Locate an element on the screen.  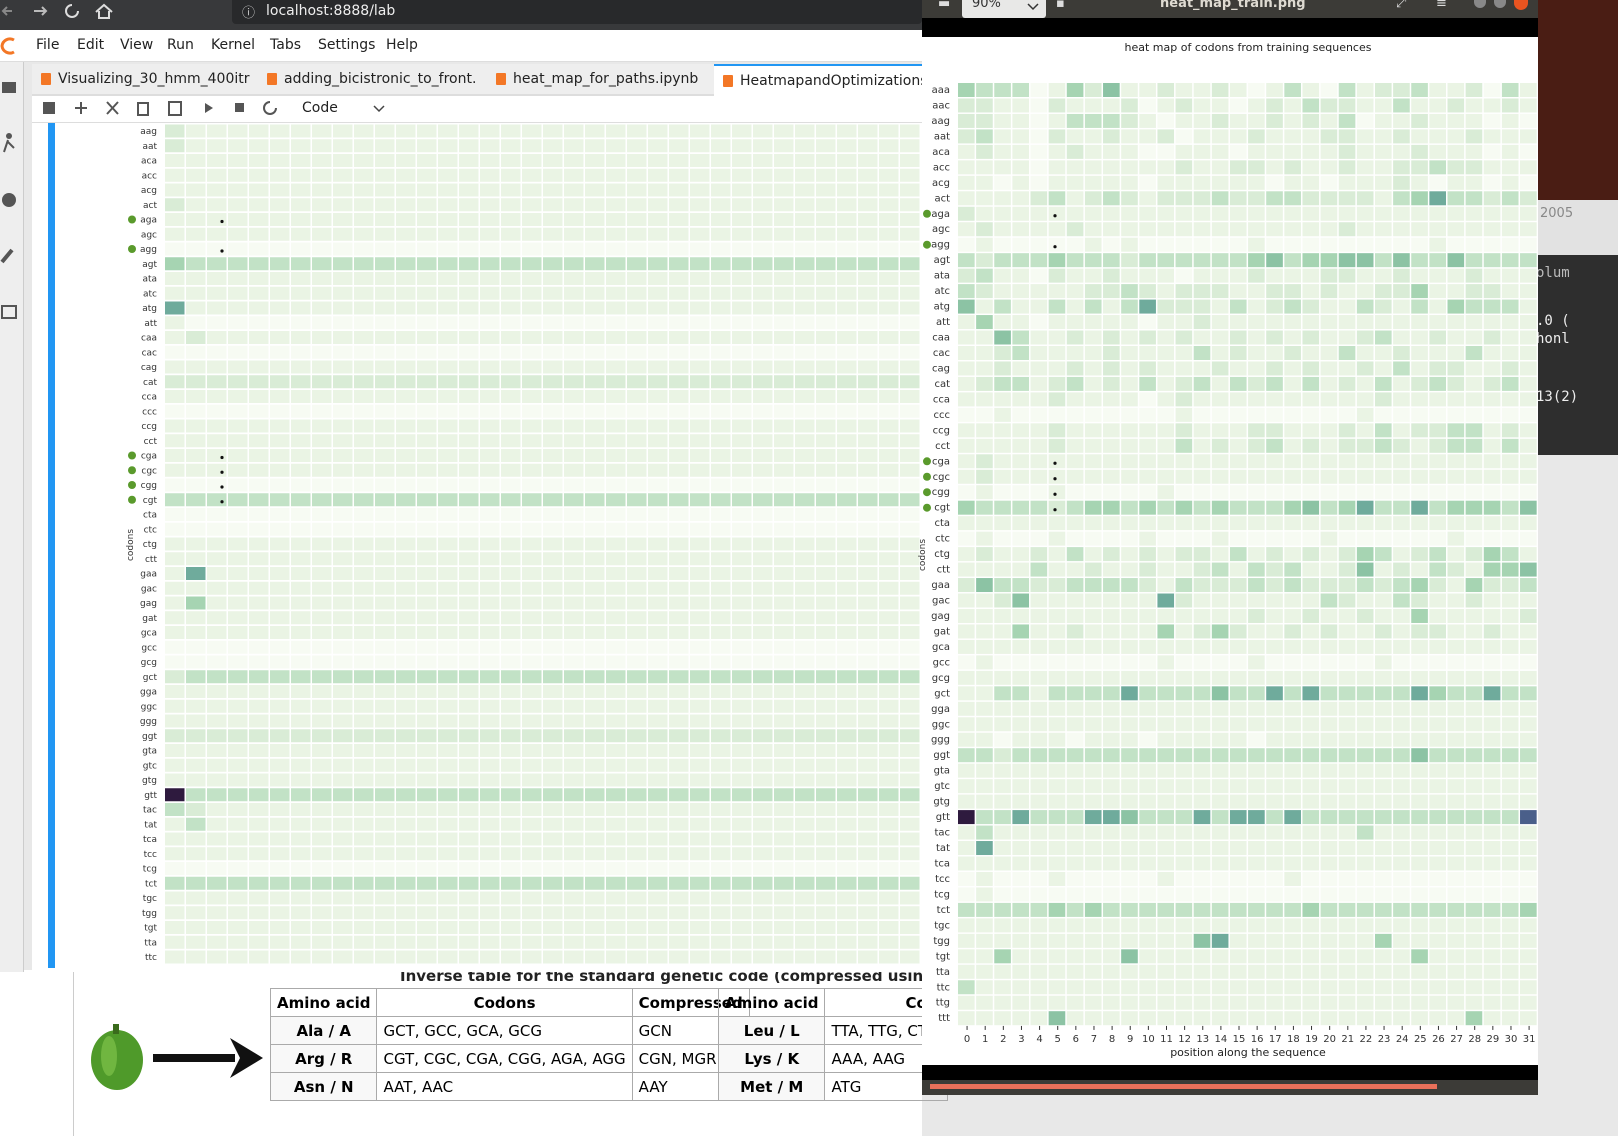
menu-item: Run is located at coordinates (180, 45).